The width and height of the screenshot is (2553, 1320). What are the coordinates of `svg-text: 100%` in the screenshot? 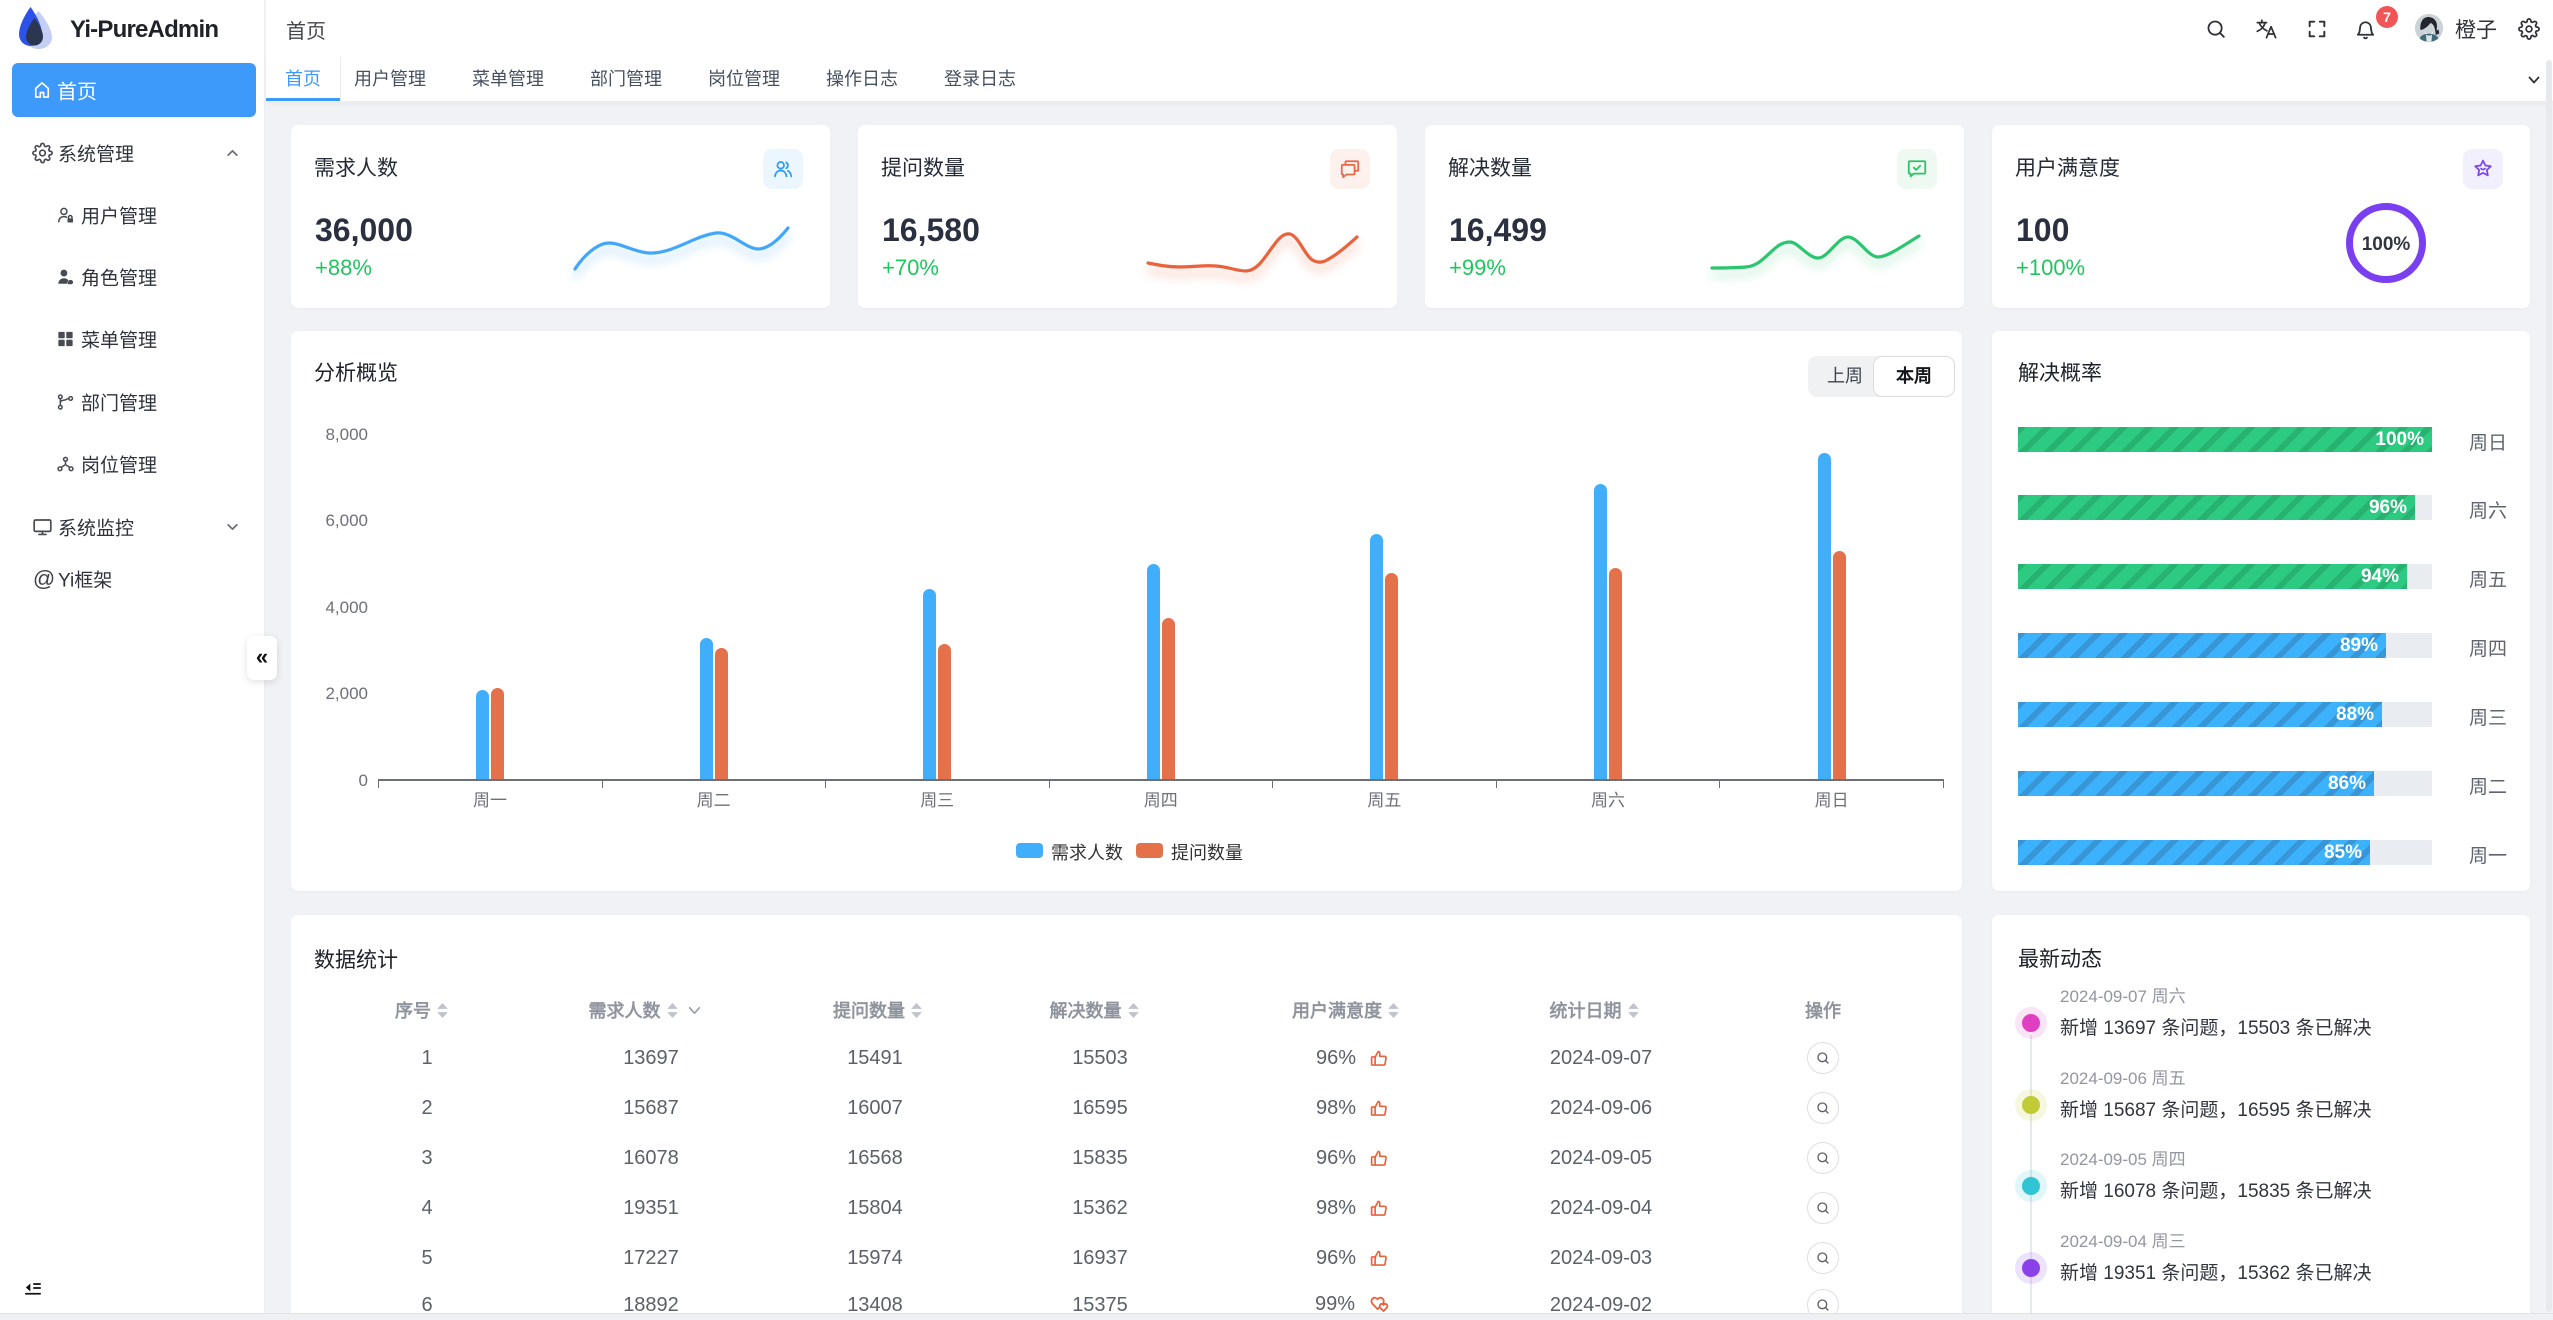 It's located at (2386, 244).